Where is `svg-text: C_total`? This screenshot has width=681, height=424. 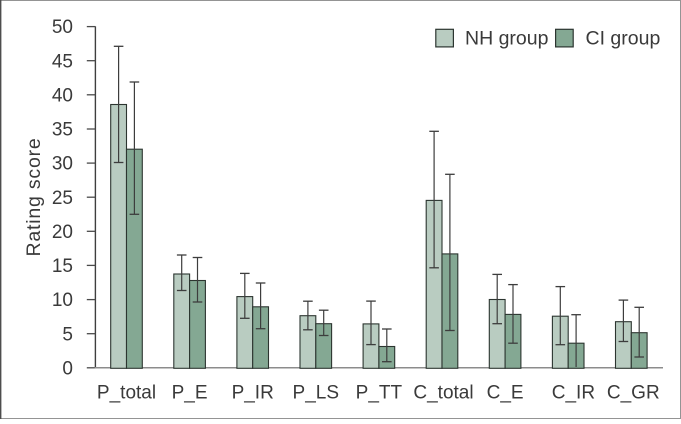
svg-text: C_total is located at coordinates (443, 393).